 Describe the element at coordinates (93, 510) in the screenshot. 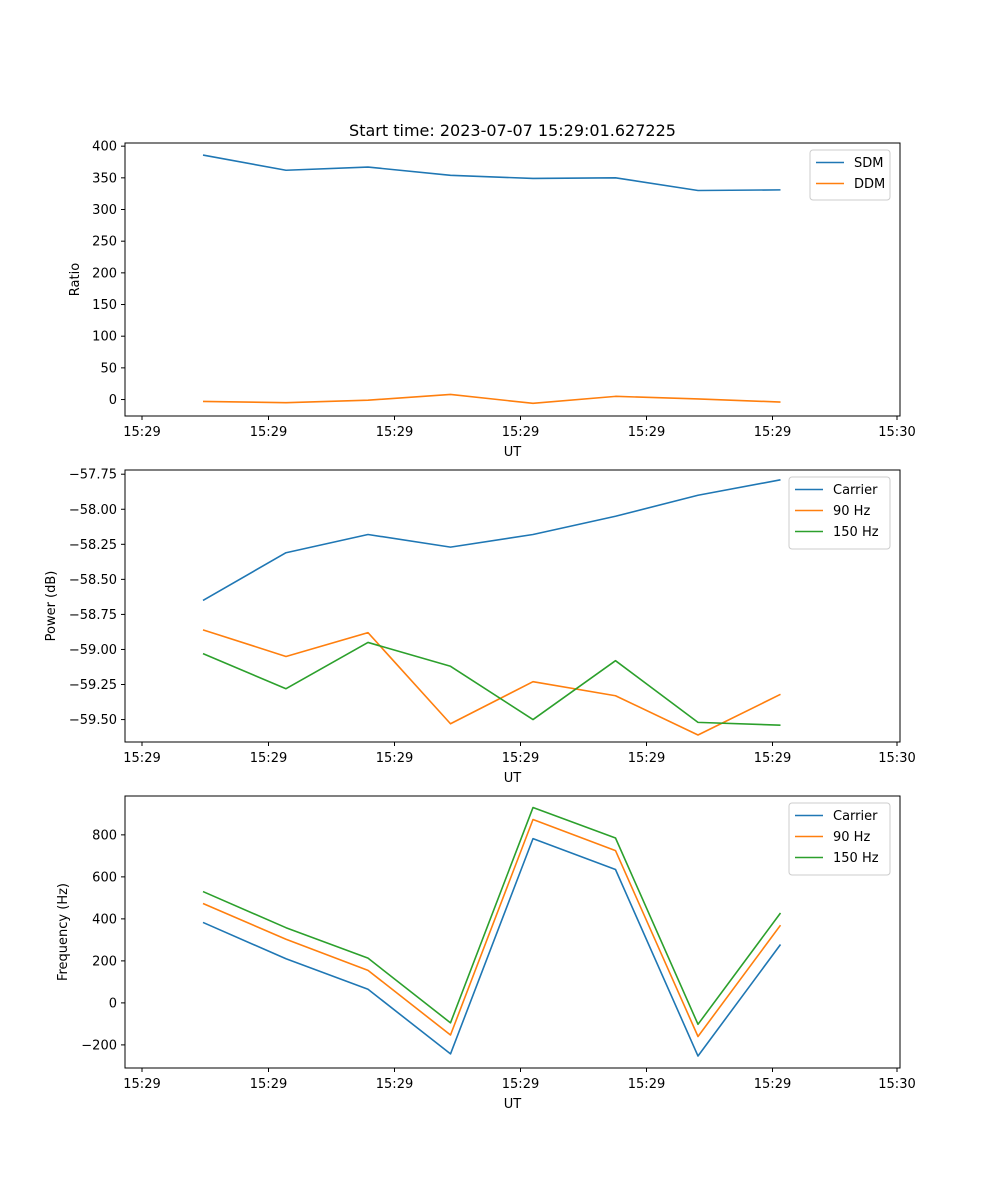

I see `power-y-tick-label: −58.00` at that location.